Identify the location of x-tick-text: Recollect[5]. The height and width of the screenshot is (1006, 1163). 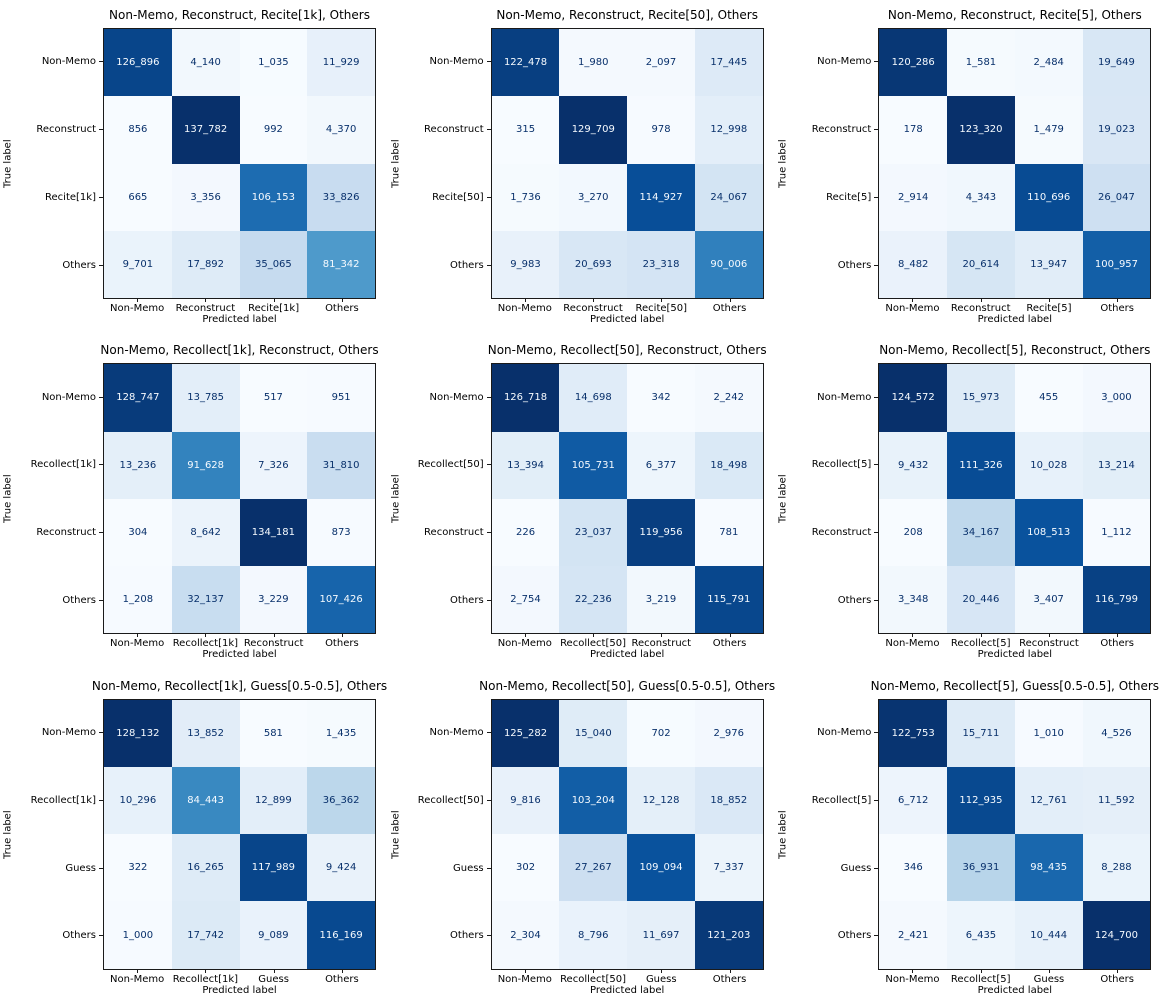
(980, 979).